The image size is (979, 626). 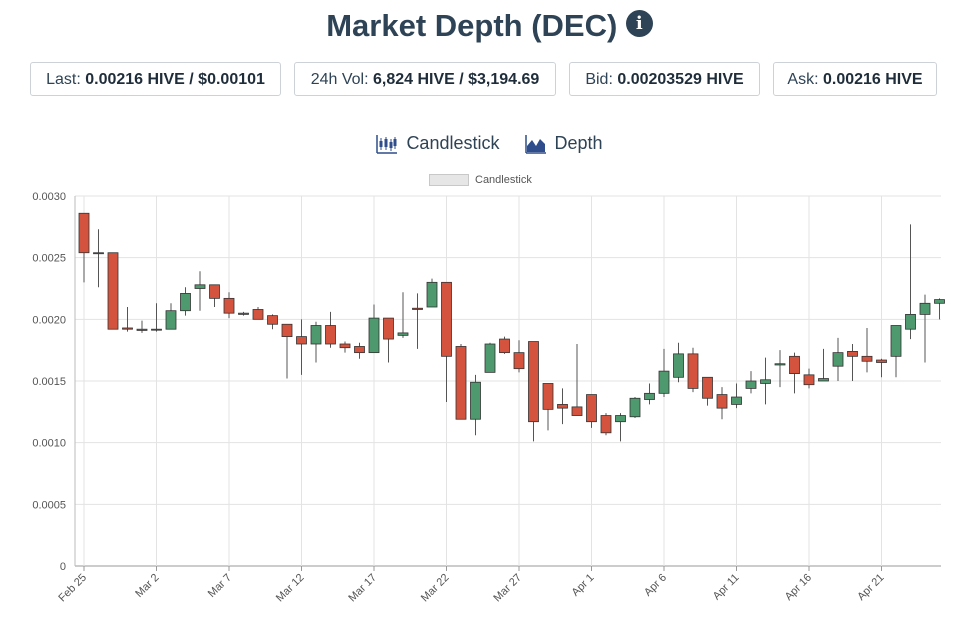 I want to click on stat-vol-label: 24h Vol:, so click(x=341, y=79).